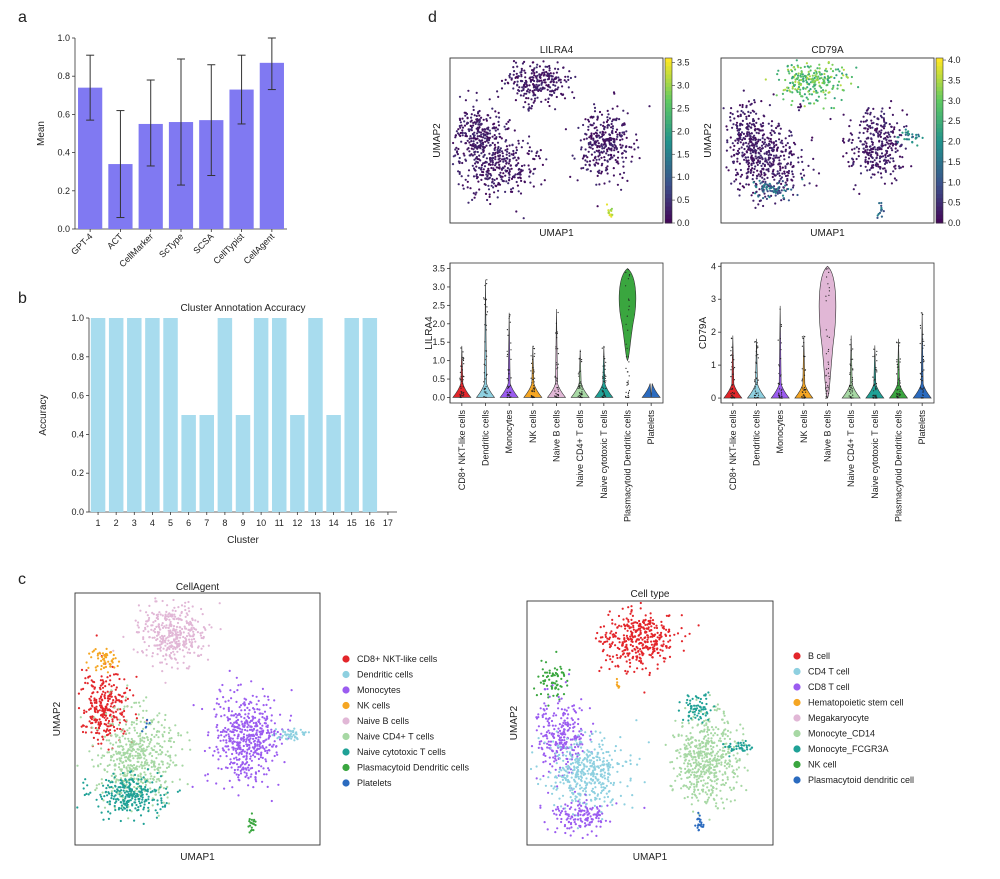 The height and width of the screenshot is (879, 1000). Describe the element at coordinates (797, 749) in the screenshot. I see `panel-c-right-legend-marker` at that location.